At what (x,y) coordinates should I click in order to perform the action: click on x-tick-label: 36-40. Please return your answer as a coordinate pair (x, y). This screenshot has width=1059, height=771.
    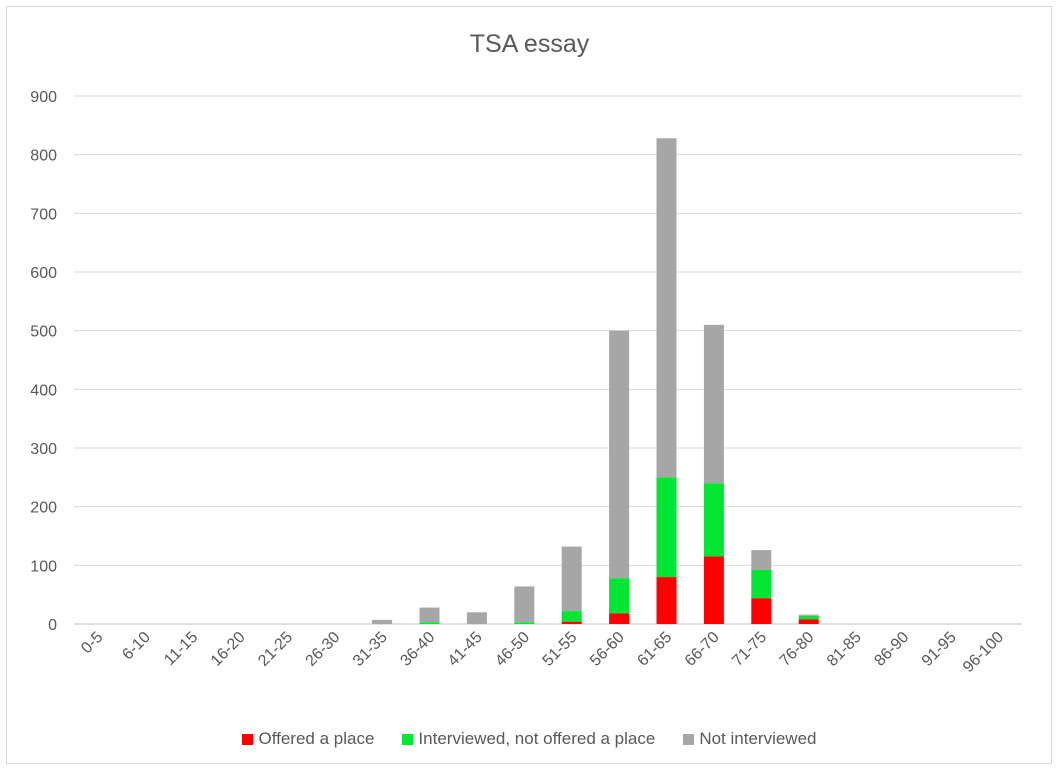
    Looking at the image, I should click on (417, 649).